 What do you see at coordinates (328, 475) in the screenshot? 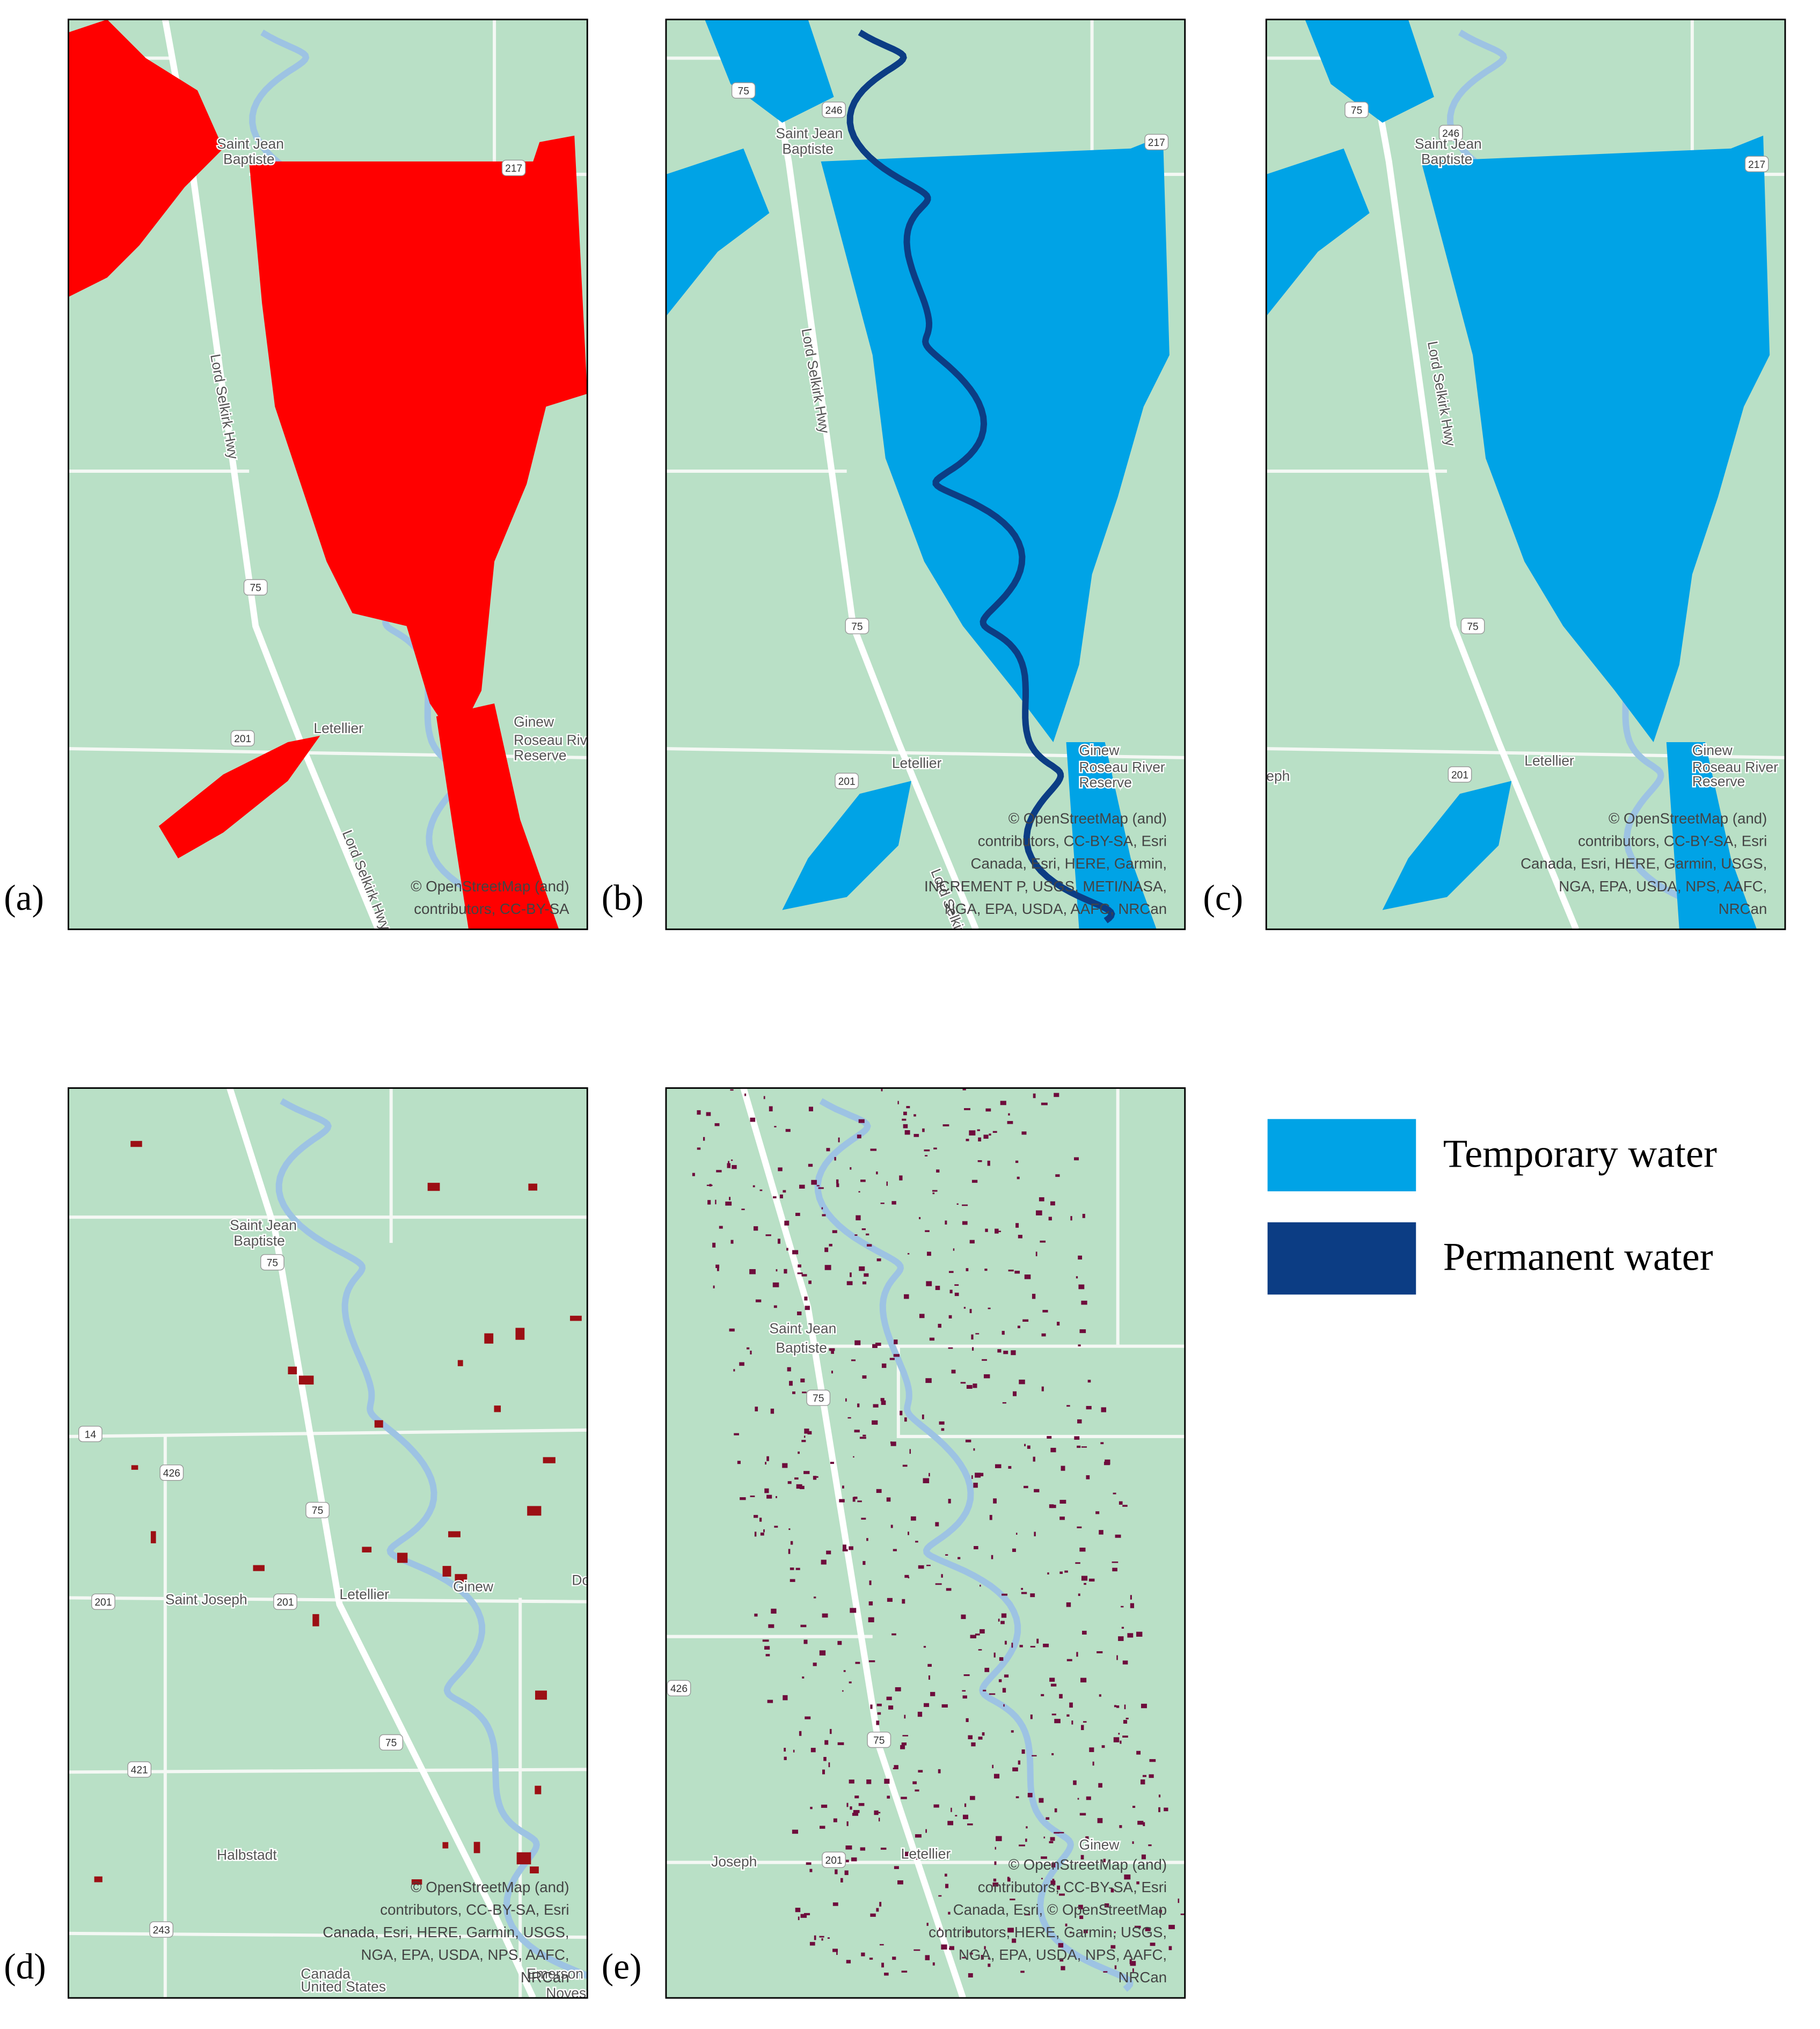
I see `panel-frame` at bounding box center [328, 475].